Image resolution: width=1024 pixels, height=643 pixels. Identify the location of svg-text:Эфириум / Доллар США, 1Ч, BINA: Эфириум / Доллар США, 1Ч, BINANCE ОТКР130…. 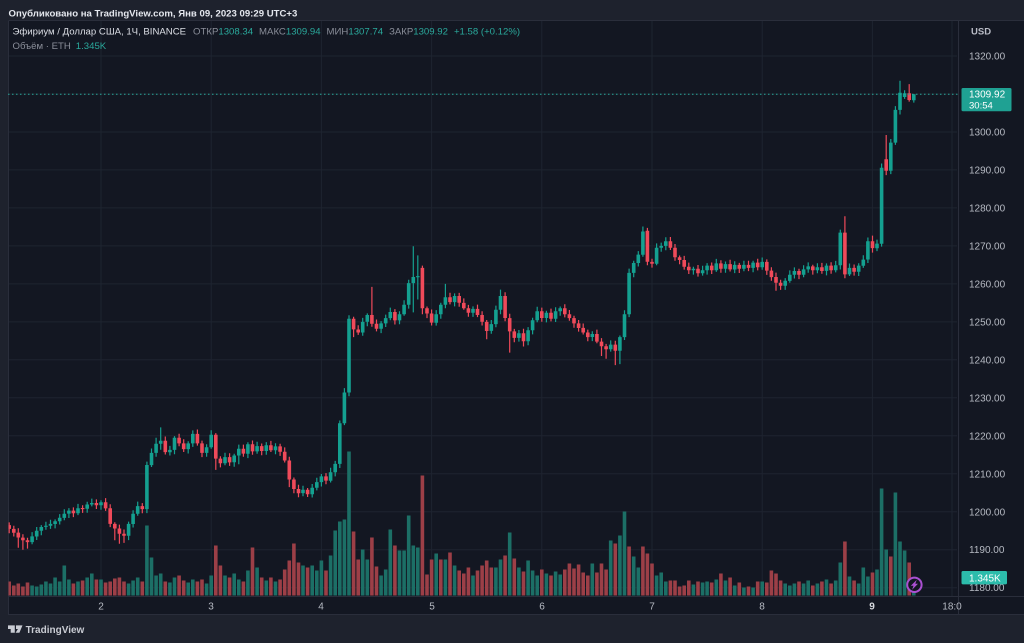
(267, 32).